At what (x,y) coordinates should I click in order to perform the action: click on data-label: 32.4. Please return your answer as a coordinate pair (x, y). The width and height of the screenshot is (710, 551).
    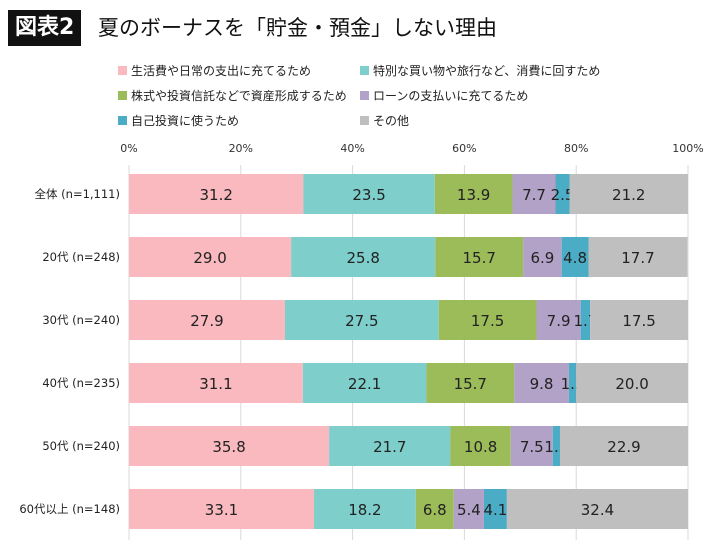
    Looking at the image, I should click on (597, 510).